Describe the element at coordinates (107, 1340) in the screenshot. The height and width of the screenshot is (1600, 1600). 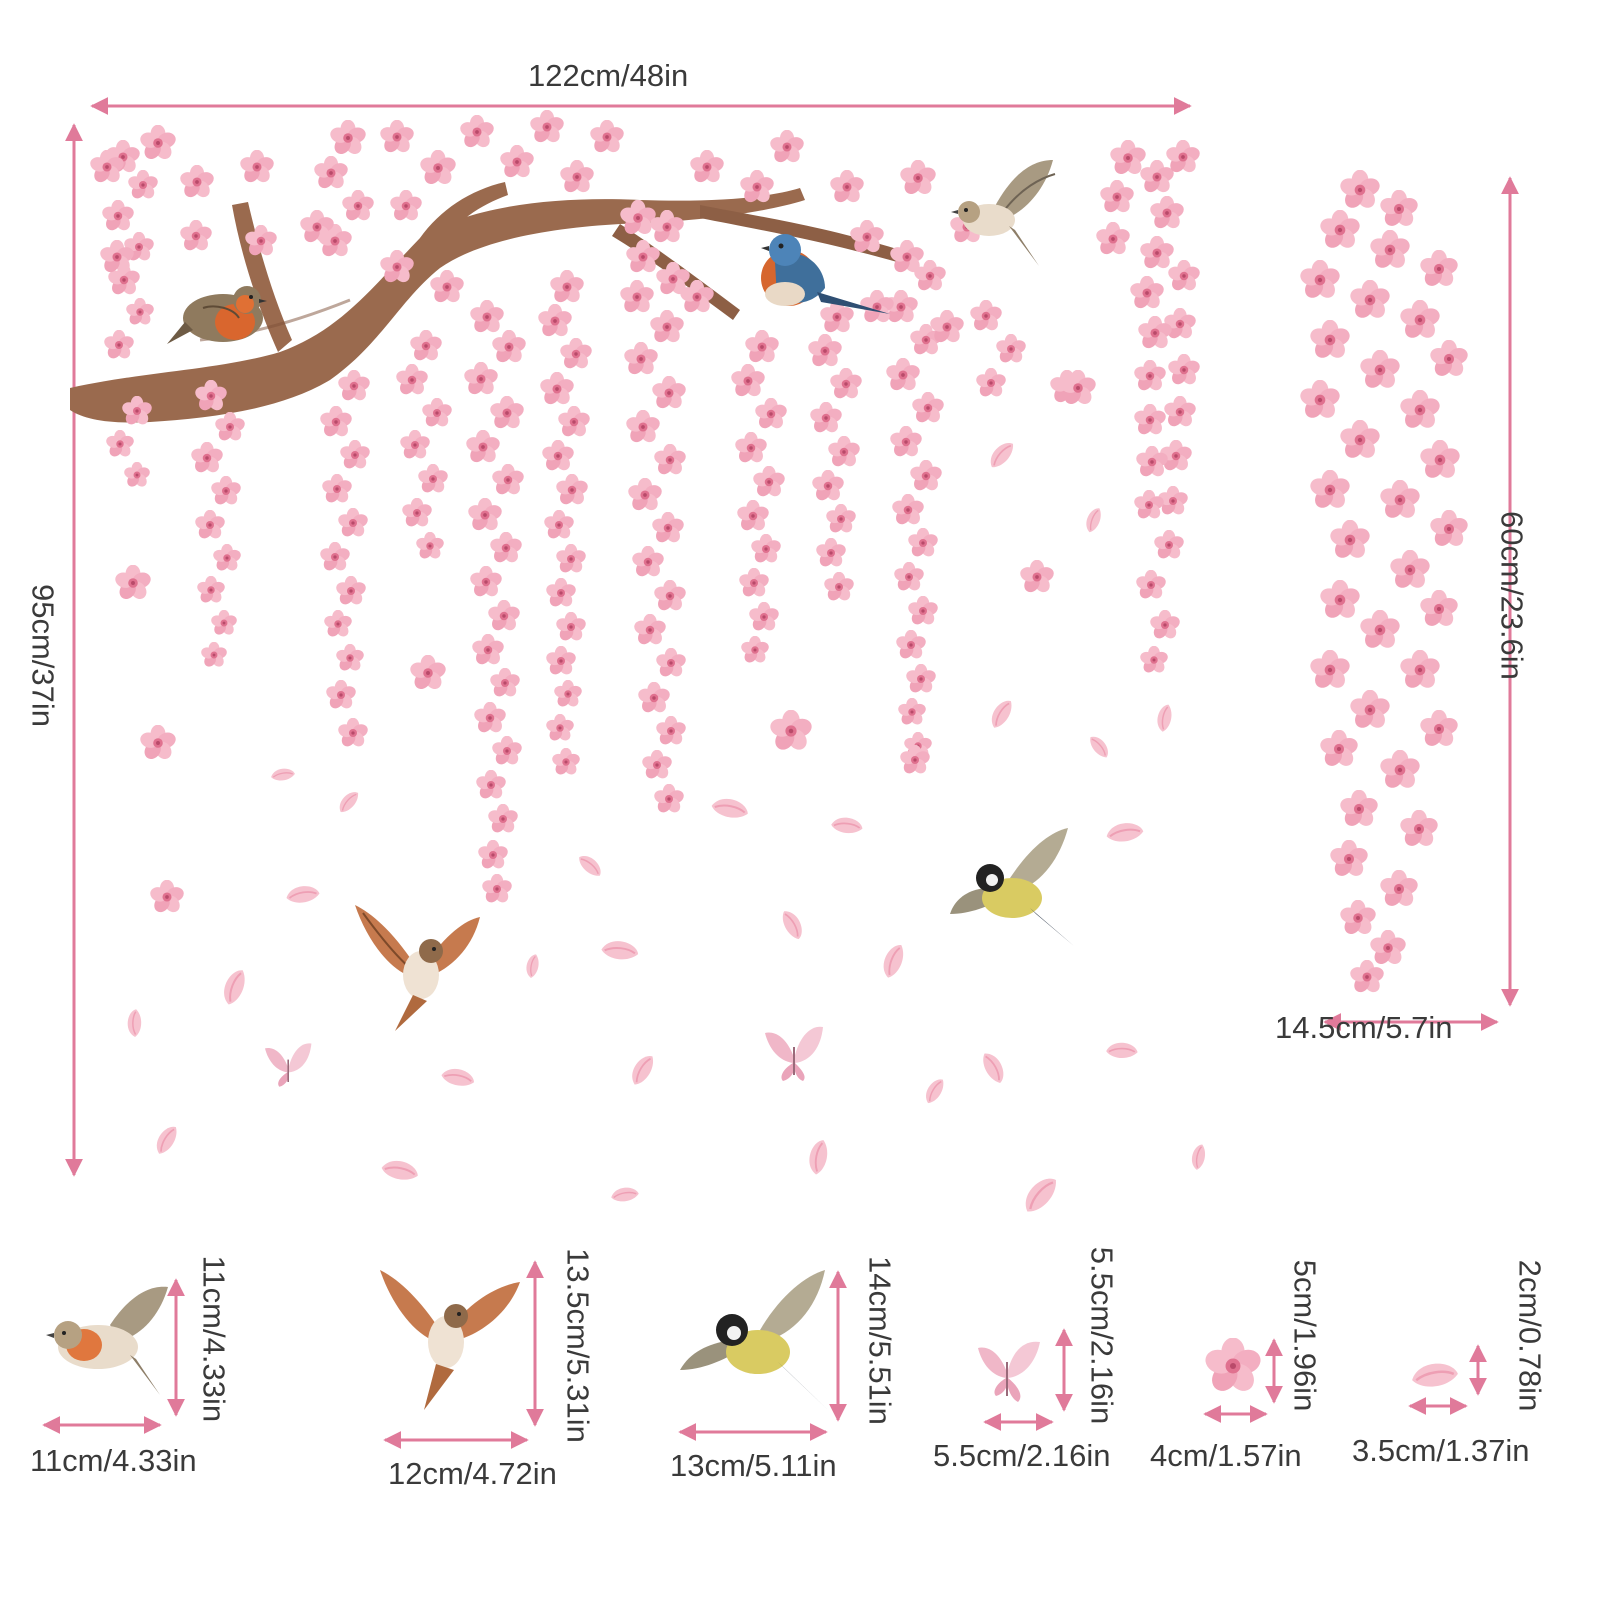
I see `robin-icon` at that location.